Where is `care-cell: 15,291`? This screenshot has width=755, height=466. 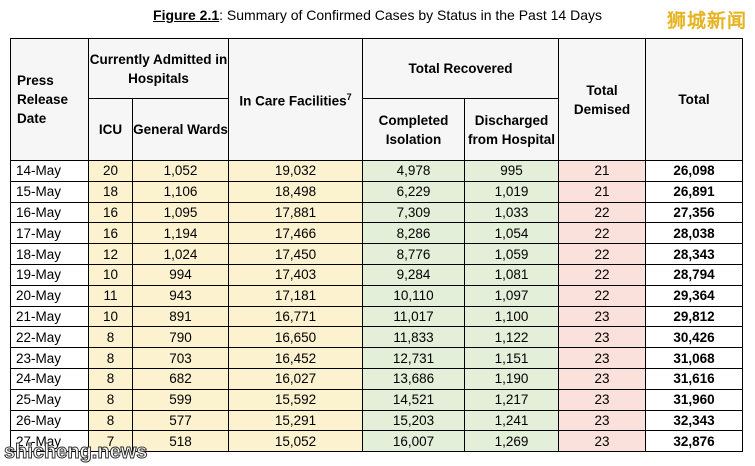
care-cell: 15,291 is located at coordinates (295, 420).